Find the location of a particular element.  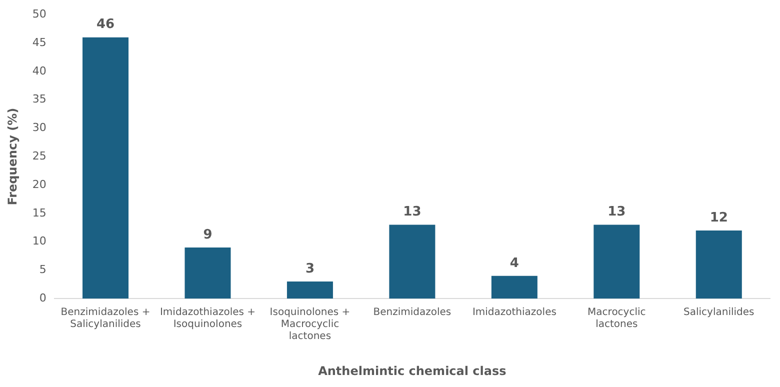

y-tick-label: 40 is located at coordinates (39, 71).